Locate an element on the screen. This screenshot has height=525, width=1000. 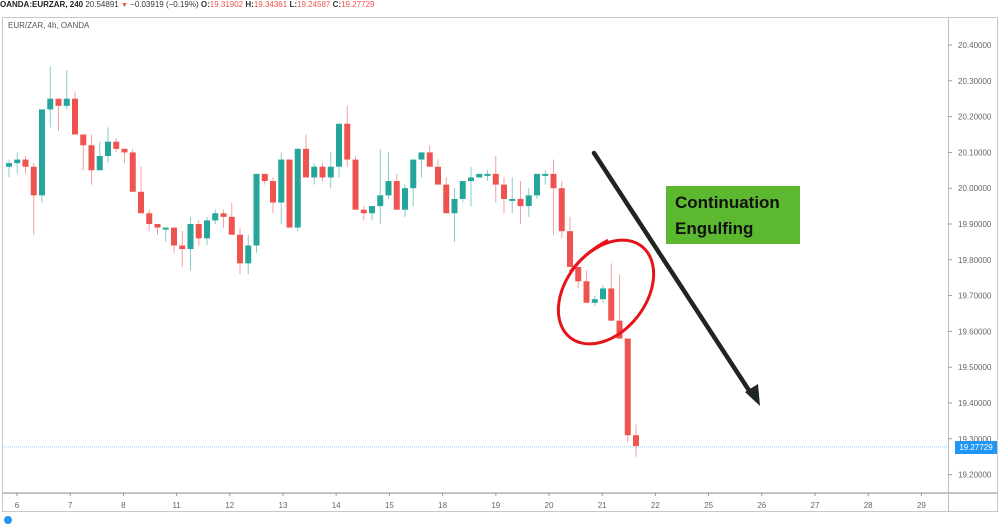
svg-text: 7 is located at coordinates (70, 505).